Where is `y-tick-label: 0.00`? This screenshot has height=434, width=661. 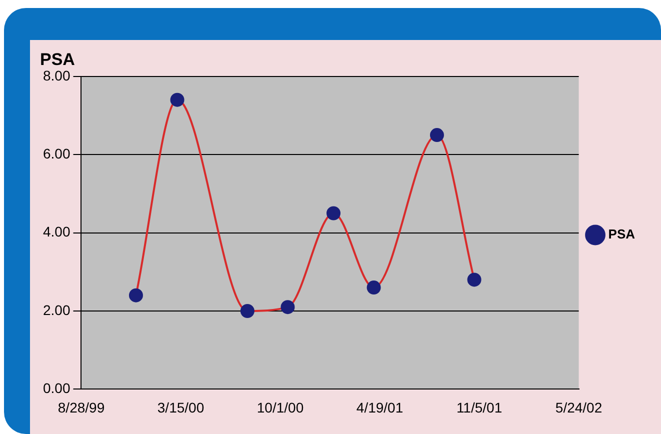
y-tick-label: 0.00 is located at coordinates (56, 388).